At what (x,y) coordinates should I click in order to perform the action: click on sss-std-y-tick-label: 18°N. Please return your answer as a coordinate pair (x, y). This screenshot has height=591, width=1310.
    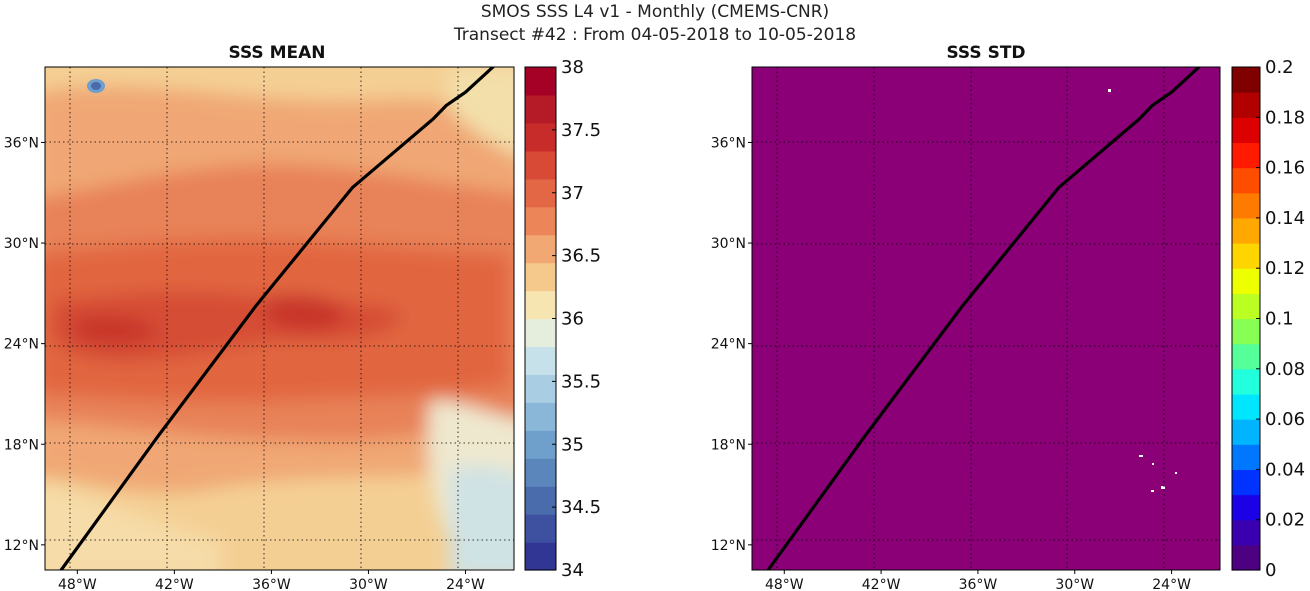
    Looking at the image, I should click on (728, 445).